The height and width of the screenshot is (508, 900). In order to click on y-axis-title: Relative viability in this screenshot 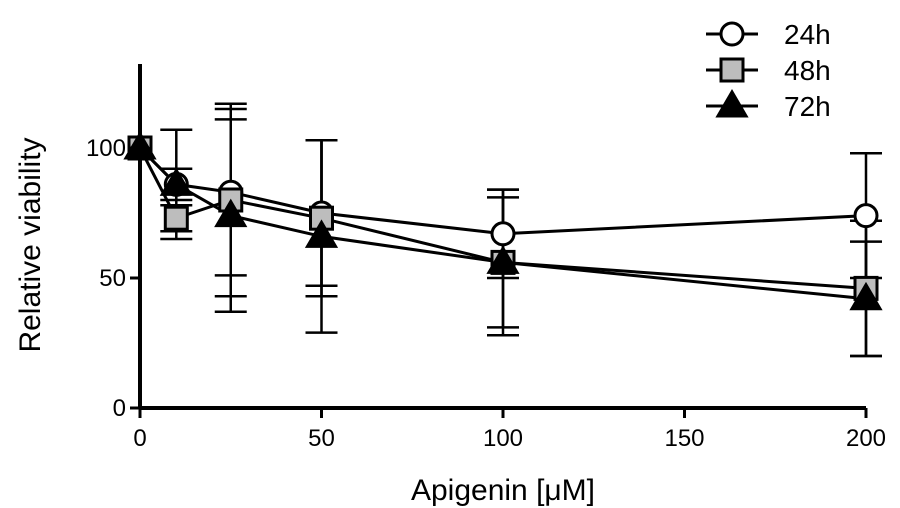, I will do `click(30, 244)`.